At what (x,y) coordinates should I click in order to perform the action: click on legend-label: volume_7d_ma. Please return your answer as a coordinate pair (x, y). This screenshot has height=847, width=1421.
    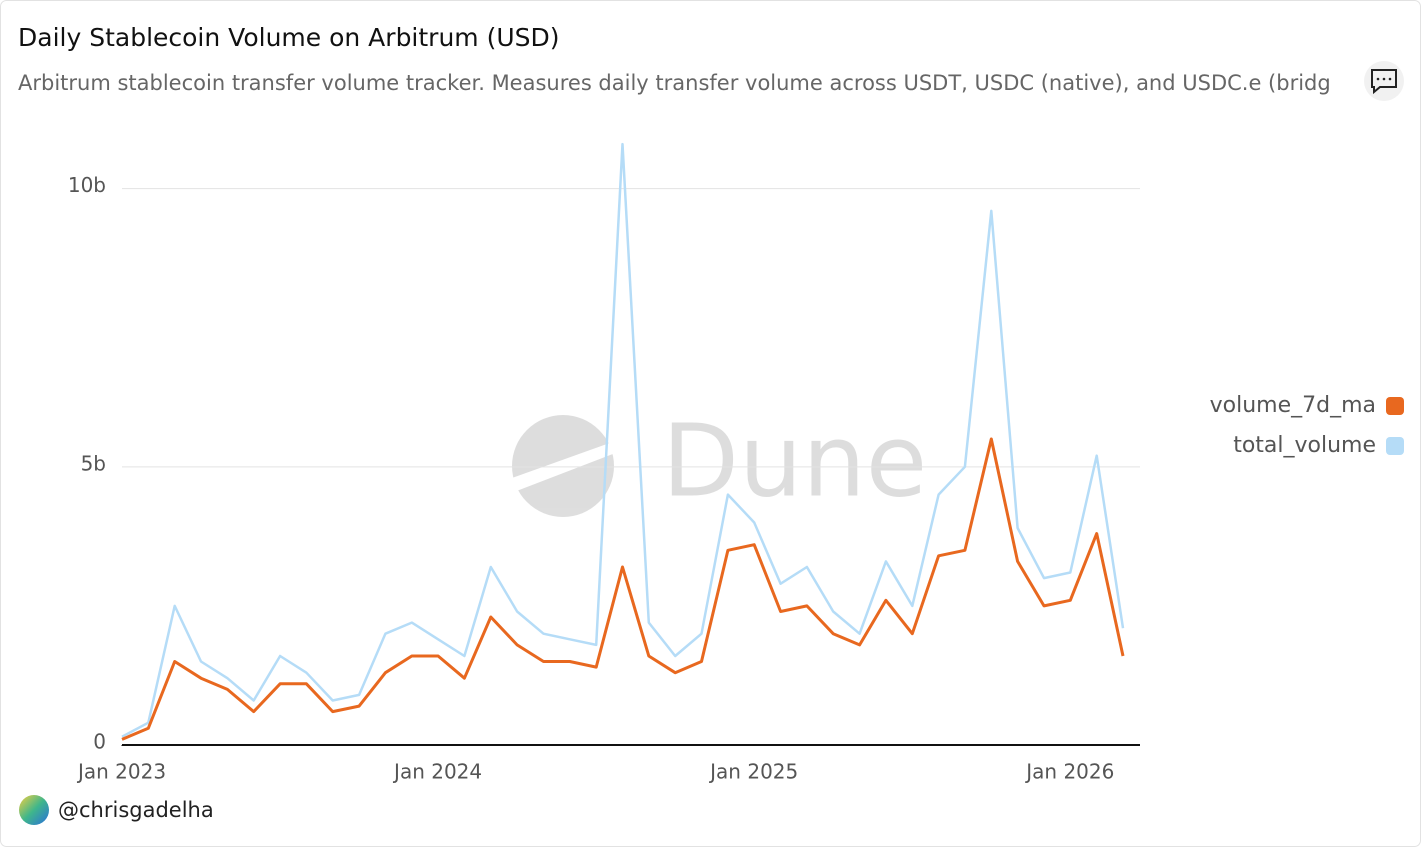
    Looking at the image, I should click on (1293, 405).